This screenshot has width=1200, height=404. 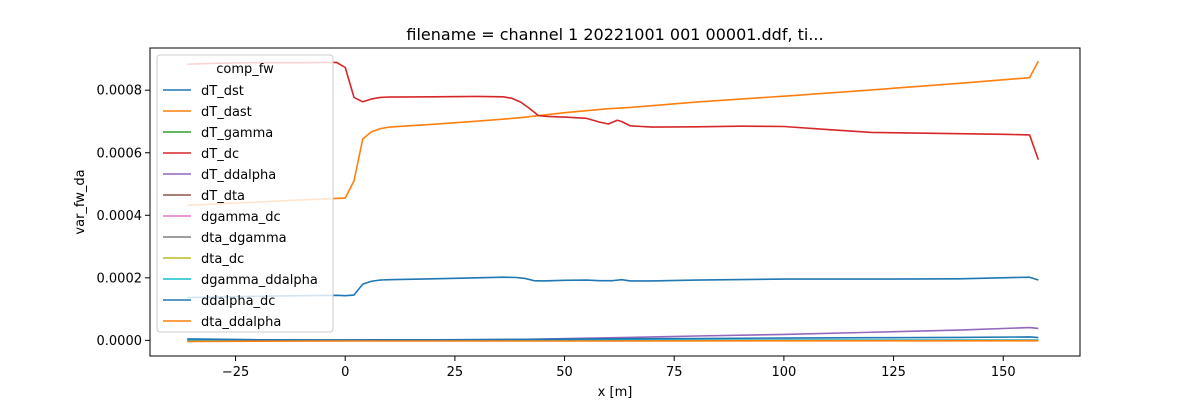 I want to click on y-tick-label: 0.0000, so click(x=120, y=341).